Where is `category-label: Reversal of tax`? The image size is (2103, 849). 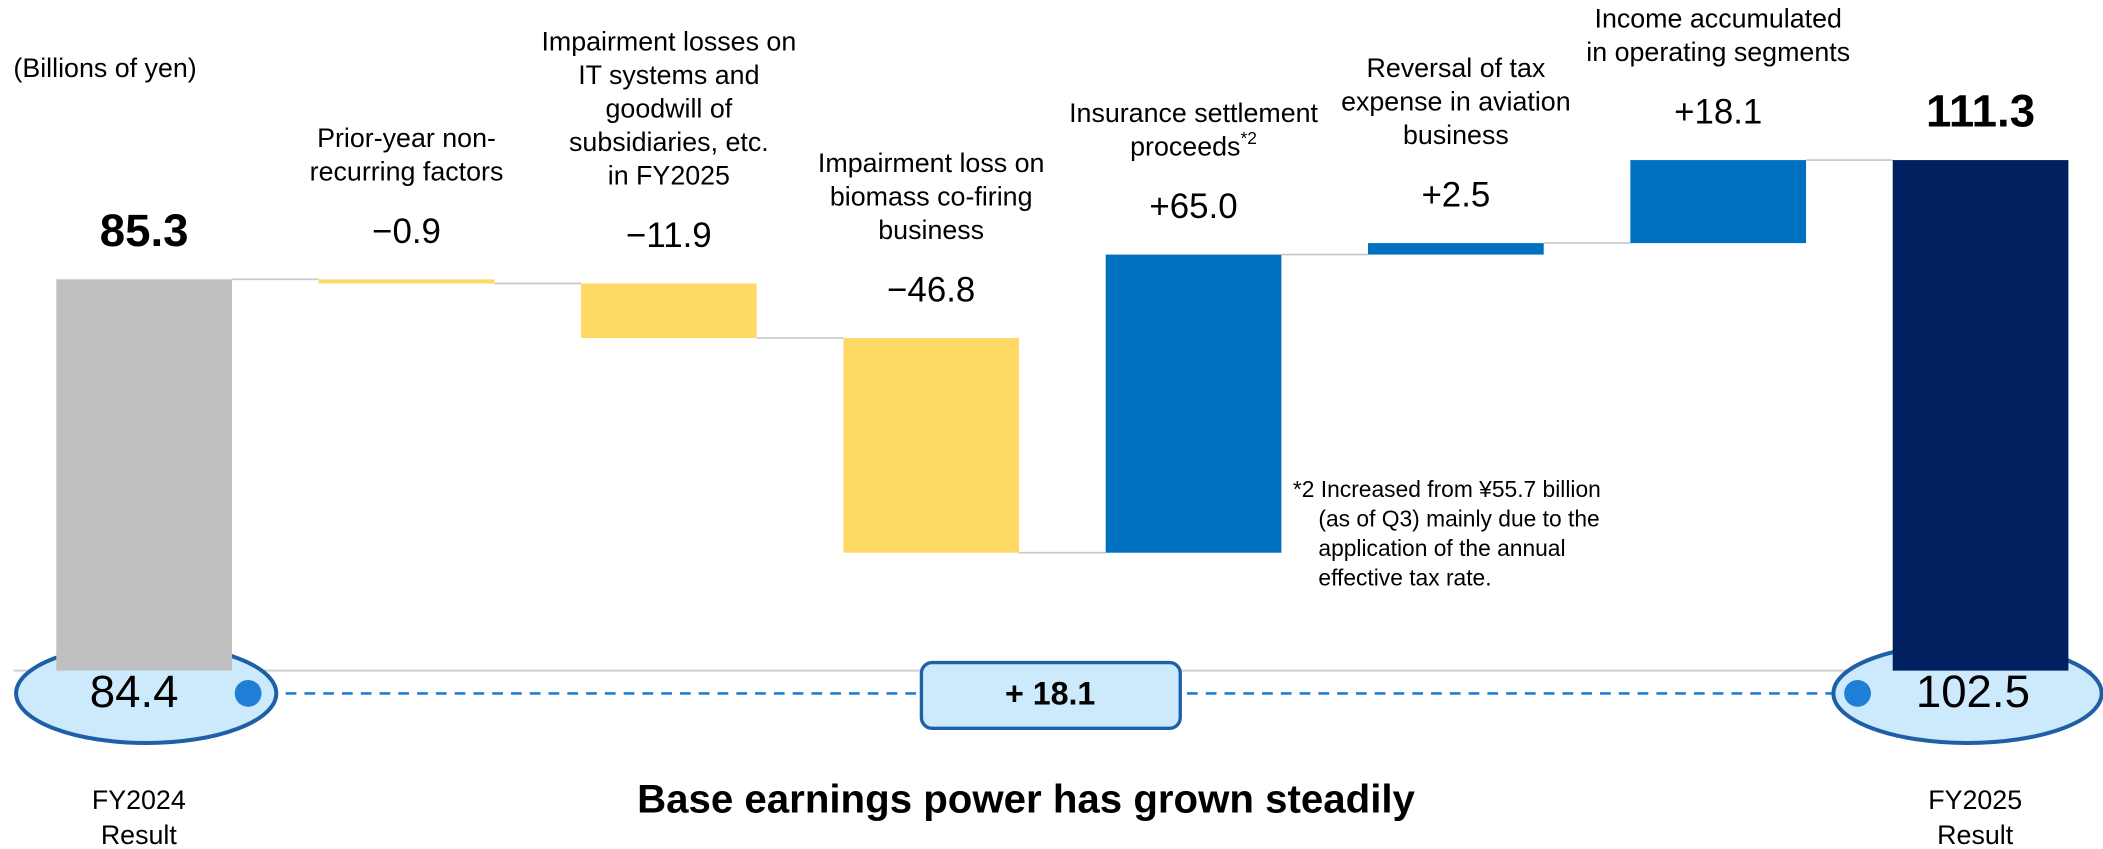 category-label: Reversal of tax is located at coordinates (1455, 68).